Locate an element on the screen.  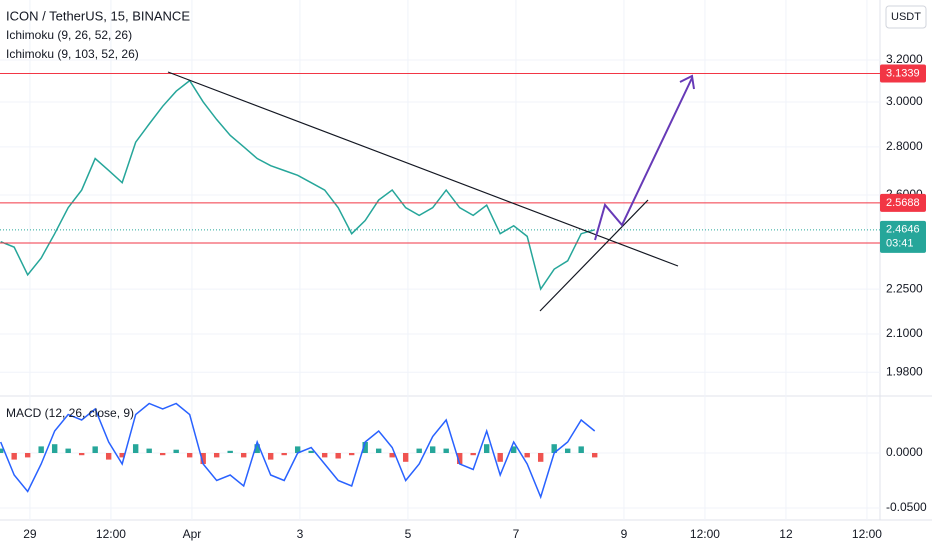
indicator-label: Ichimoku (9, 26, 52, 26) is located at coordinates (69, 35).